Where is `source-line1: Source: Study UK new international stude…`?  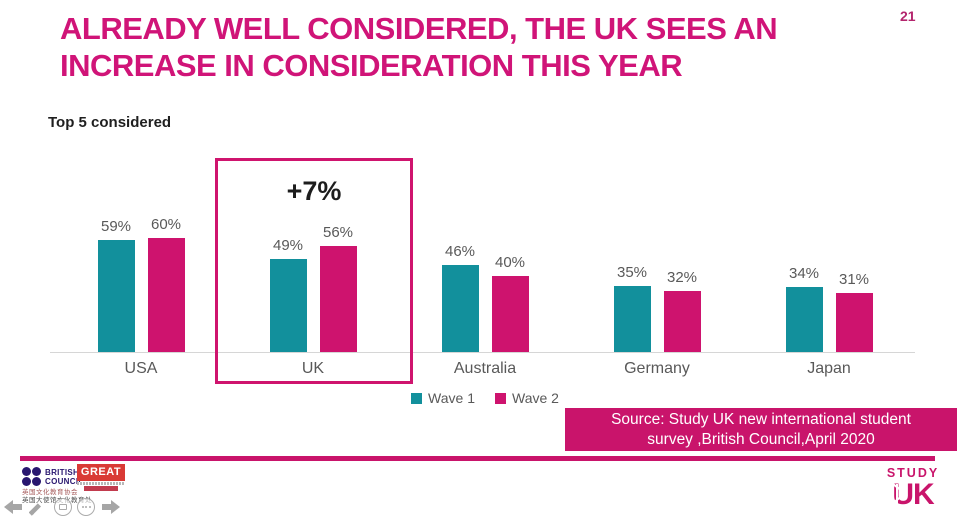 source-line1: Source: Study UK new international stude… is located at coordinates (761, 419).